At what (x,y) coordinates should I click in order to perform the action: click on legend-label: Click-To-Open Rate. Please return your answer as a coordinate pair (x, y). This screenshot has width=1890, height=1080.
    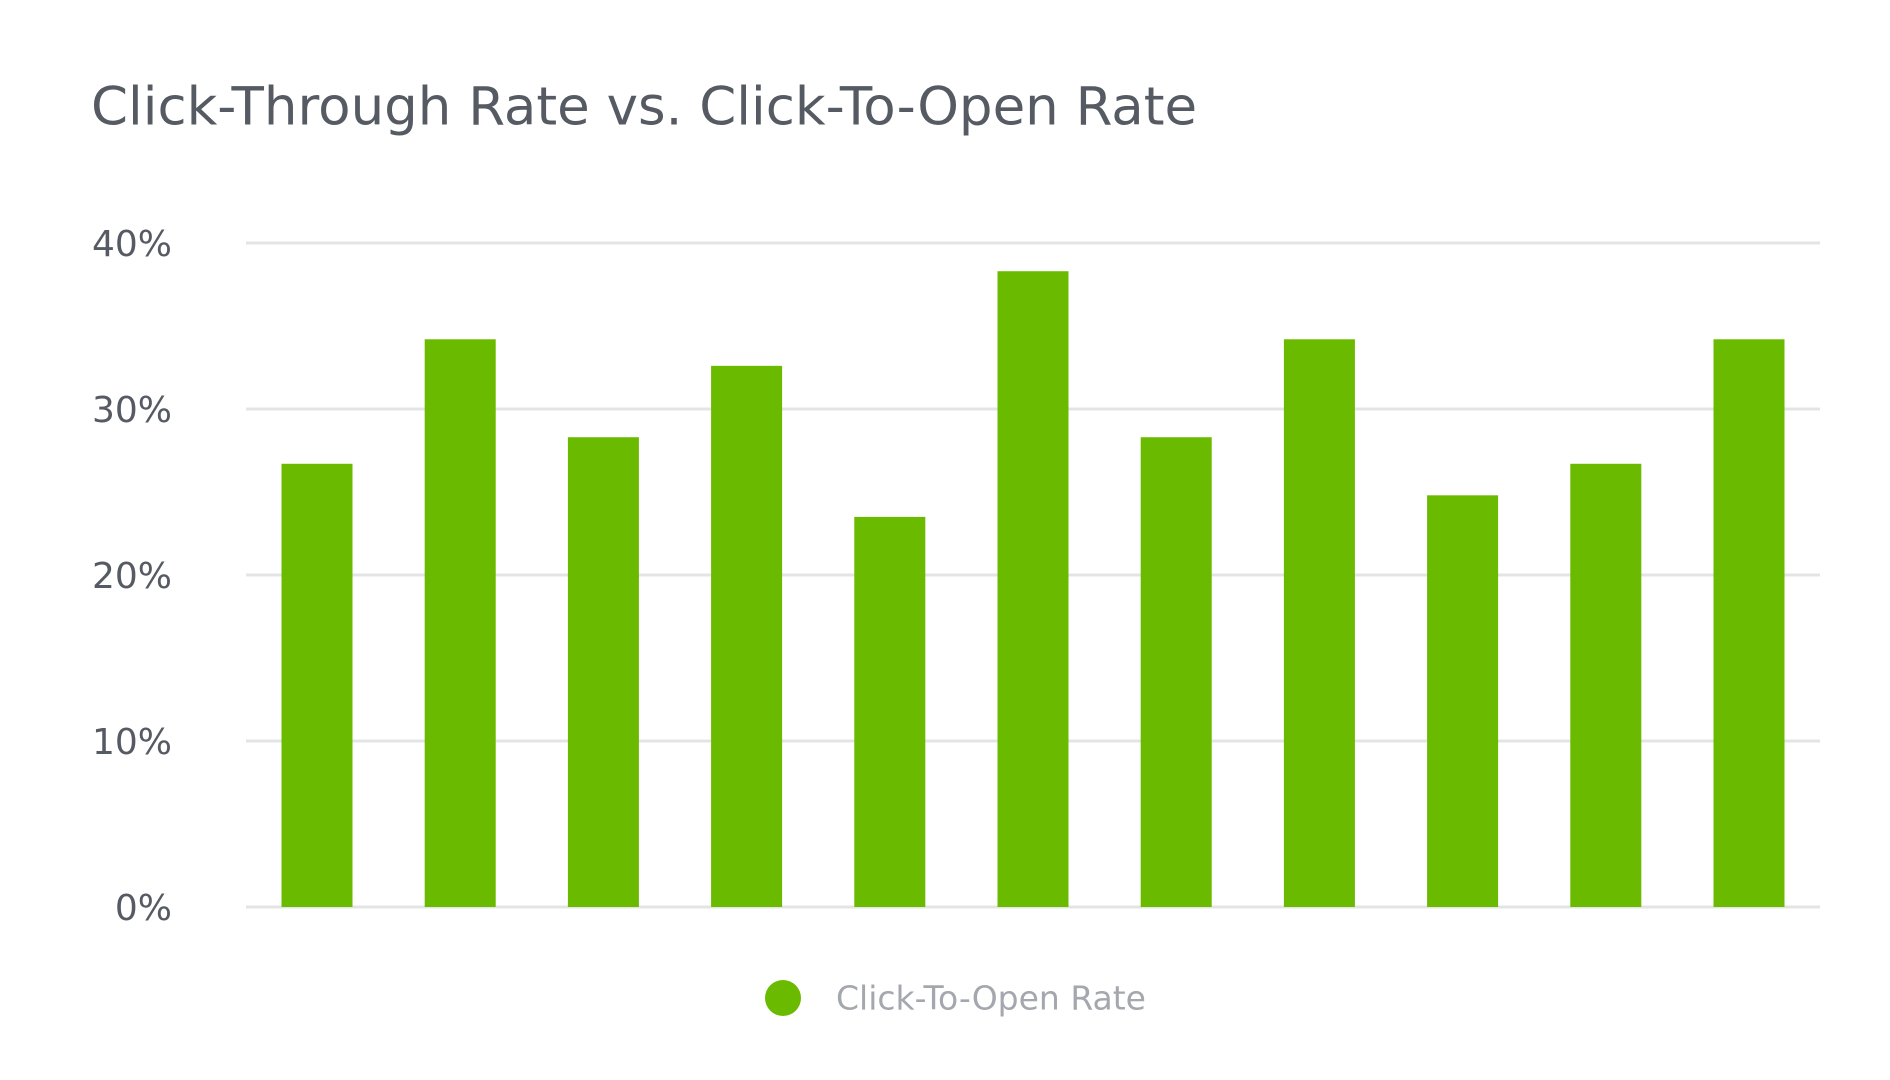
    Looking at the image, I should click on (991, 998).